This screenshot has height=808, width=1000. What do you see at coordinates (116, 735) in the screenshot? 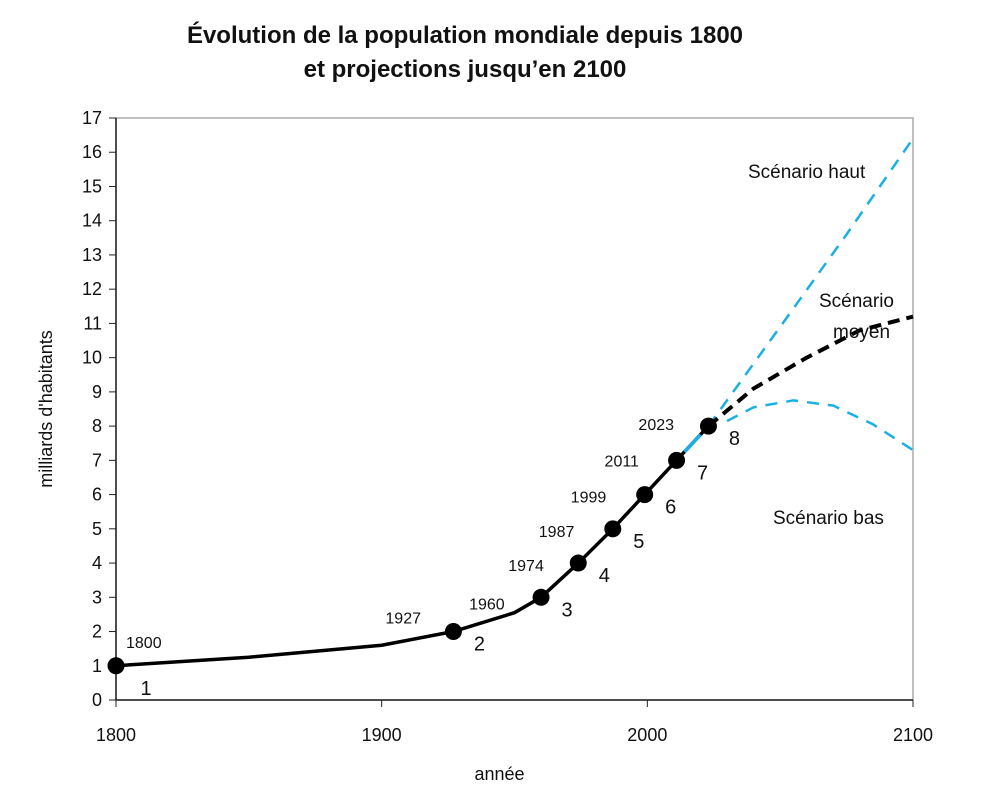
I see `x-tick-label: 1800` at bounding box center [116, 735].